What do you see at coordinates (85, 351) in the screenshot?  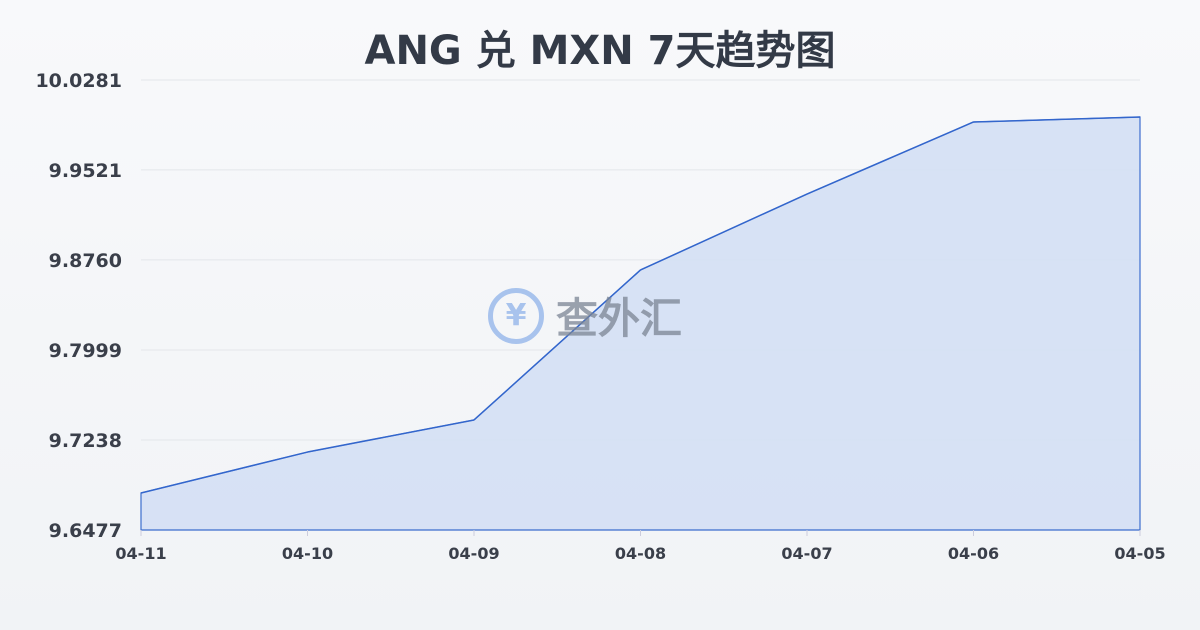 I see `y-tick-label: 9.7999` at bounding box center [85, 351].